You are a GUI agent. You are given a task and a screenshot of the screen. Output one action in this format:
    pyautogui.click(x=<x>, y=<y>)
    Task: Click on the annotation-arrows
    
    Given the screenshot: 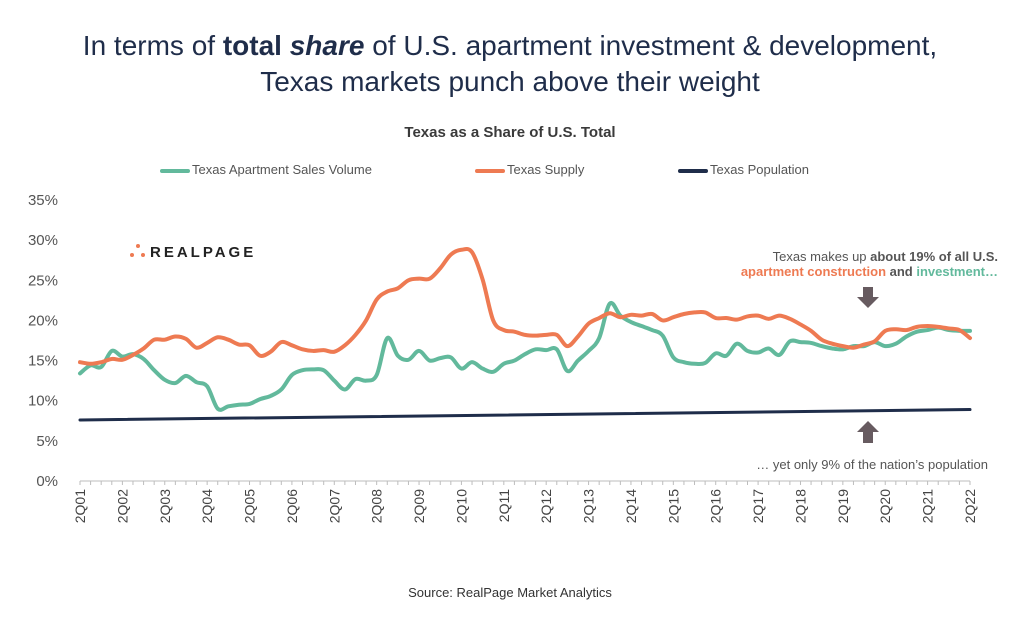 What is the action you would take?
    pyautogui.click(x=868, y=365)
    